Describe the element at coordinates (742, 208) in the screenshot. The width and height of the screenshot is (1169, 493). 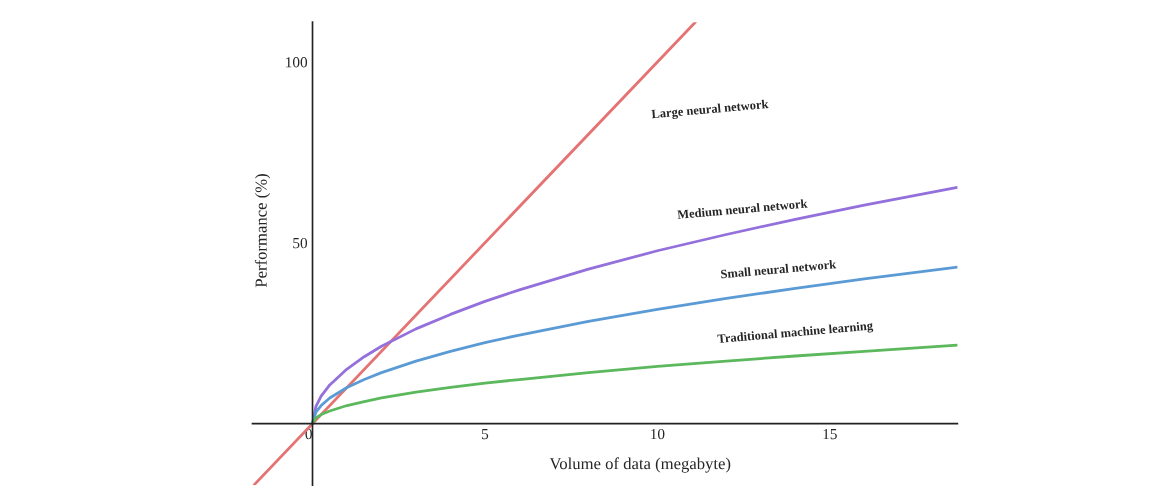
I see `series-label: Medium neural network` at that location.